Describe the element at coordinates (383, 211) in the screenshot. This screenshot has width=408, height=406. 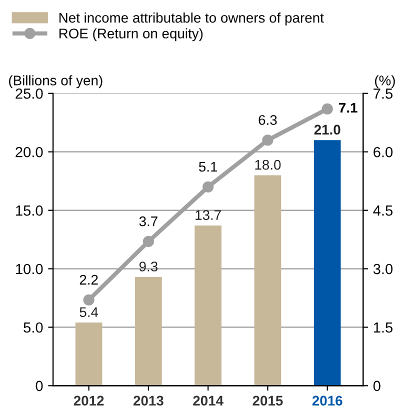
I see `y2-tick-label: 4.5` at that location.